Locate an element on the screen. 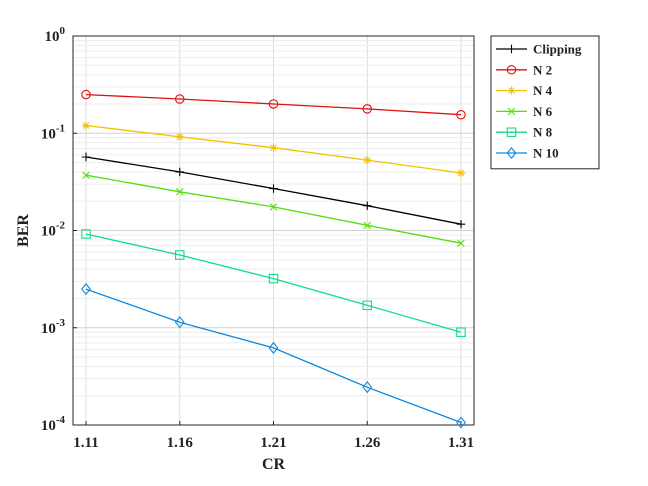 The image size is (648, 486). legend-item: N 8 is located at coordinates (524, 132).